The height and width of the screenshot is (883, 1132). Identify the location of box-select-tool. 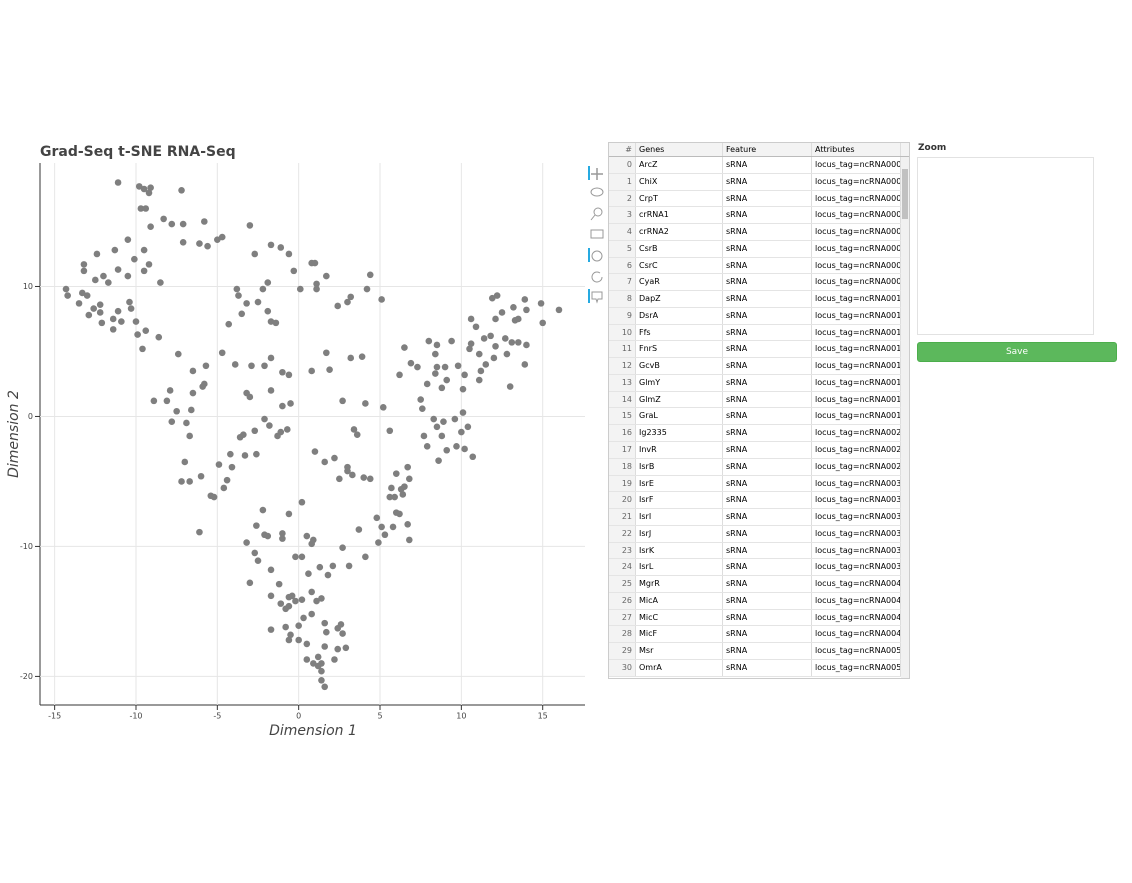
(597, 233).